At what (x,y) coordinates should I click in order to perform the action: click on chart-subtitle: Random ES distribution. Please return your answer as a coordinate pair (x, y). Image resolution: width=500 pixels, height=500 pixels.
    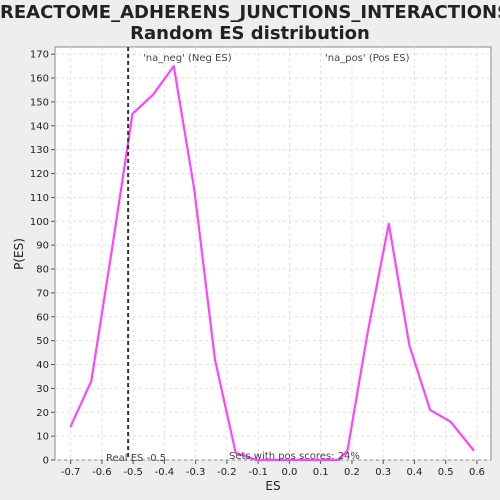
    Looking at the image, I should click on (250, 33).